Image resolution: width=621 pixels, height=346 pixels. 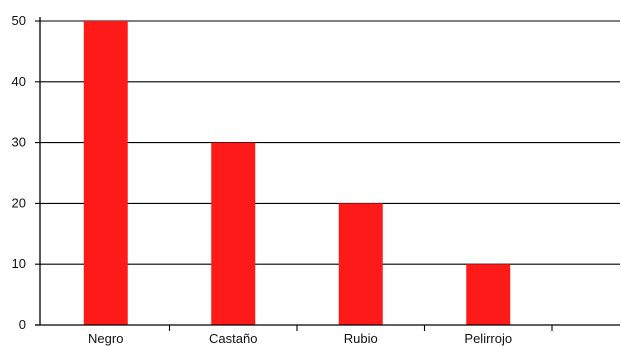 I want to click on y-axis-ticks: 0 10 20 30 40 50, so click(x=26, y=172).